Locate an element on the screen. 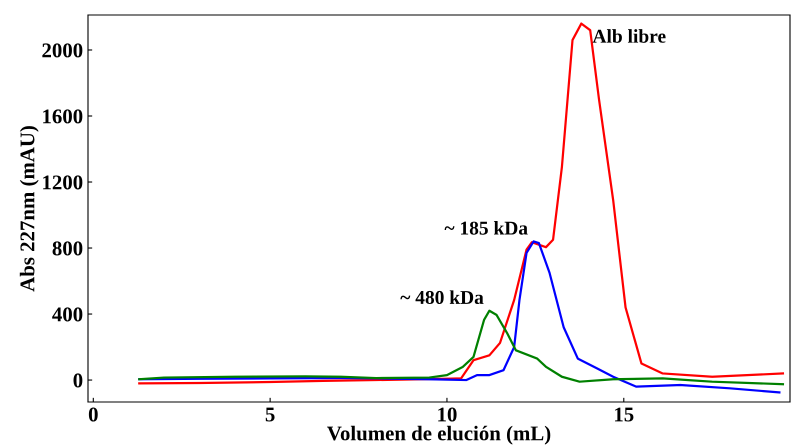  y-tick-label: 1200 is located at coordinates (62, 182).